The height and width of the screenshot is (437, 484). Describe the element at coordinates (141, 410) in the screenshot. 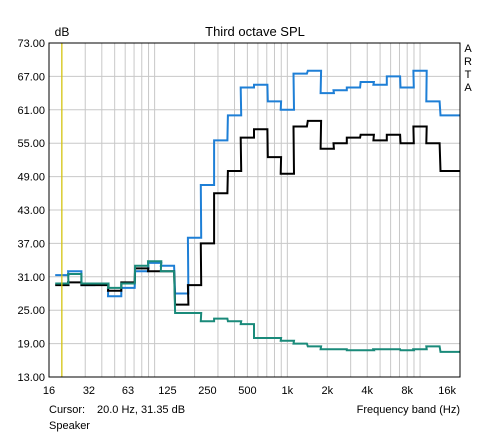

I see `cursor-readout: 20.0 Hz, 31.35 dB` at that location.